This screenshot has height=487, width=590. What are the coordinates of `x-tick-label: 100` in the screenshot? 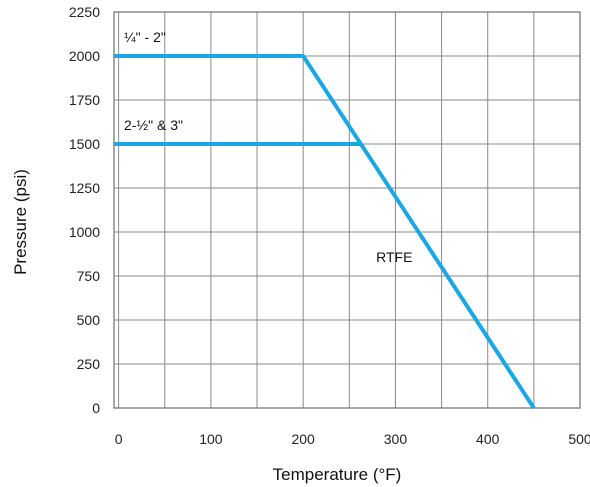 It's located at (211, 439).